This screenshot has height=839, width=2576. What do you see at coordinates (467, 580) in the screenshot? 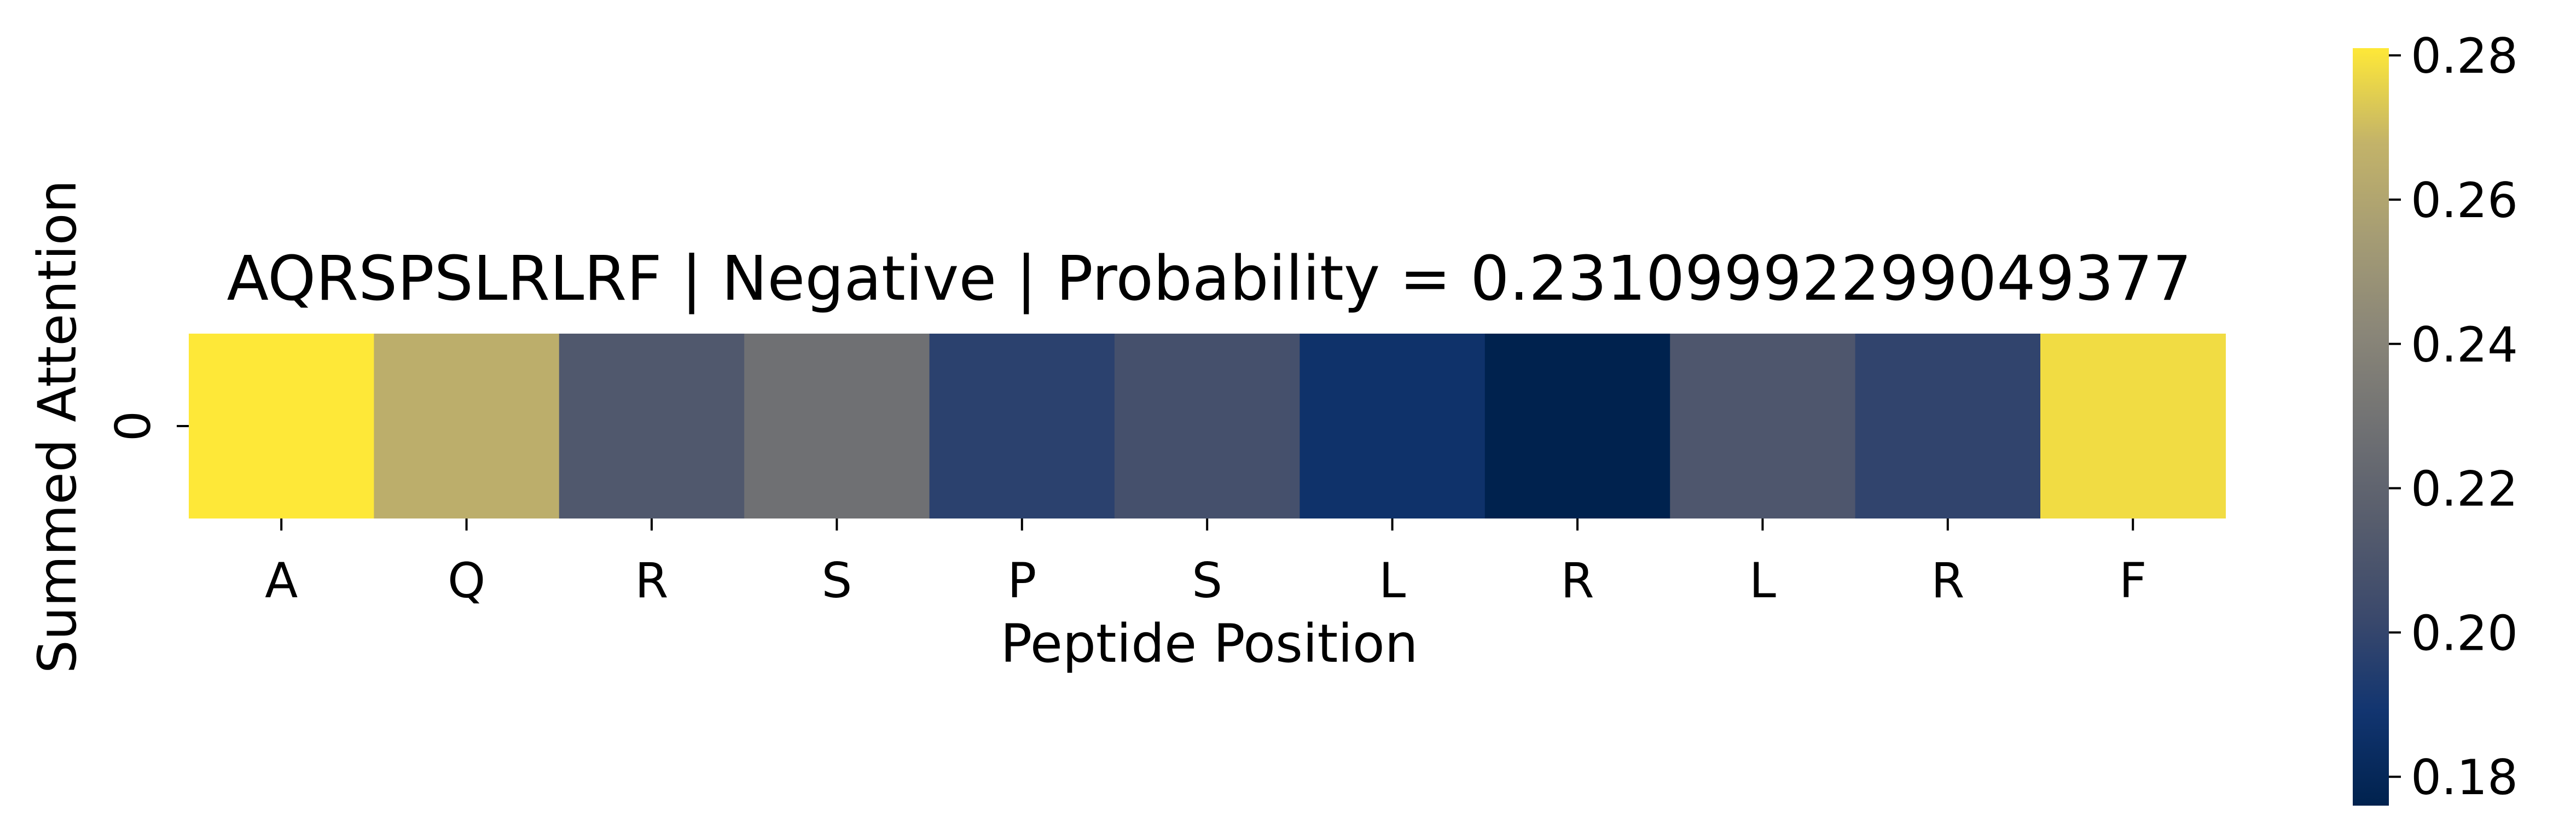
I see `x-tick-label: Q` at bounding box center [467, 580].